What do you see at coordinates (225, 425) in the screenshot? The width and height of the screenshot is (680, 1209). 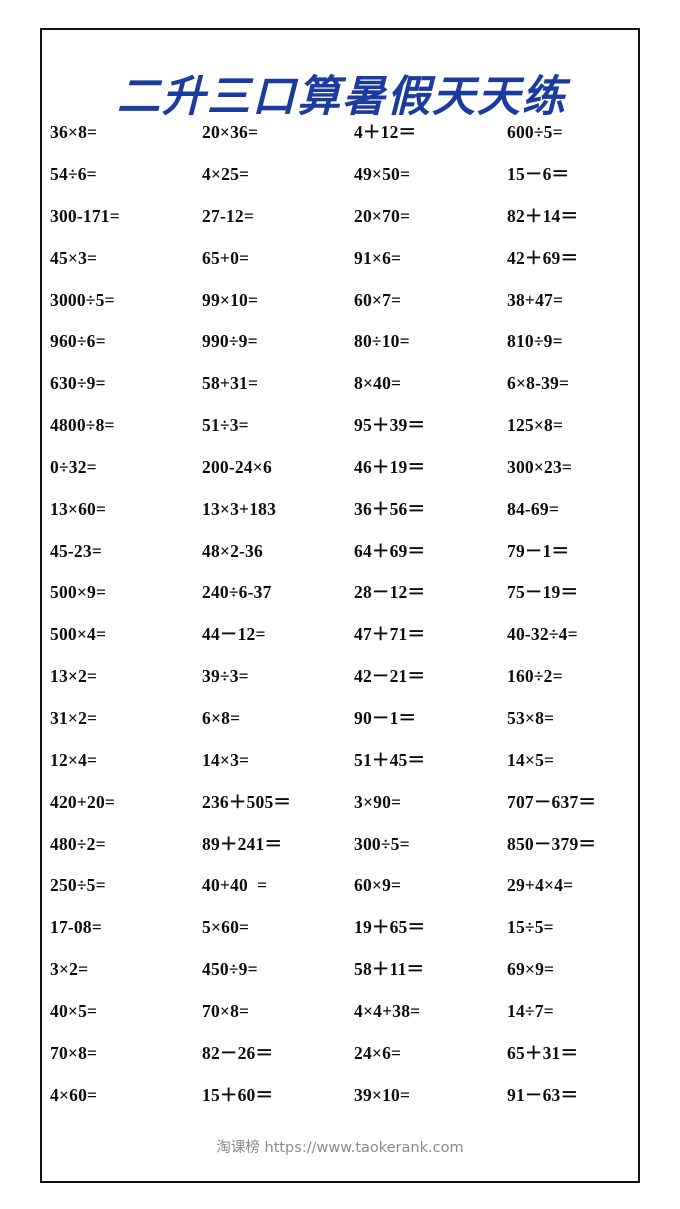 I see `problem-item: 51÷3=` at bounding box center [225, 425].